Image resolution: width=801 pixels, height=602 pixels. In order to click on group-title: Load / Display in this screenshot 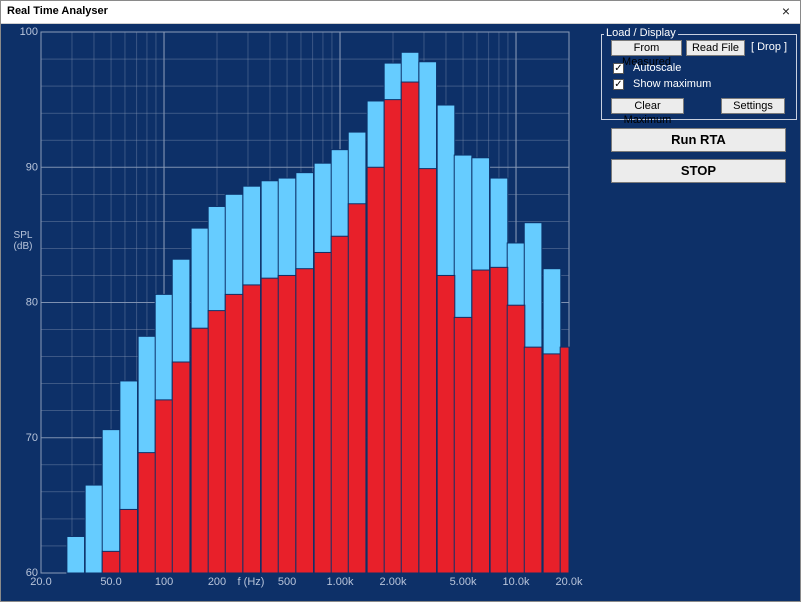, I will do `click(641, 33)`.